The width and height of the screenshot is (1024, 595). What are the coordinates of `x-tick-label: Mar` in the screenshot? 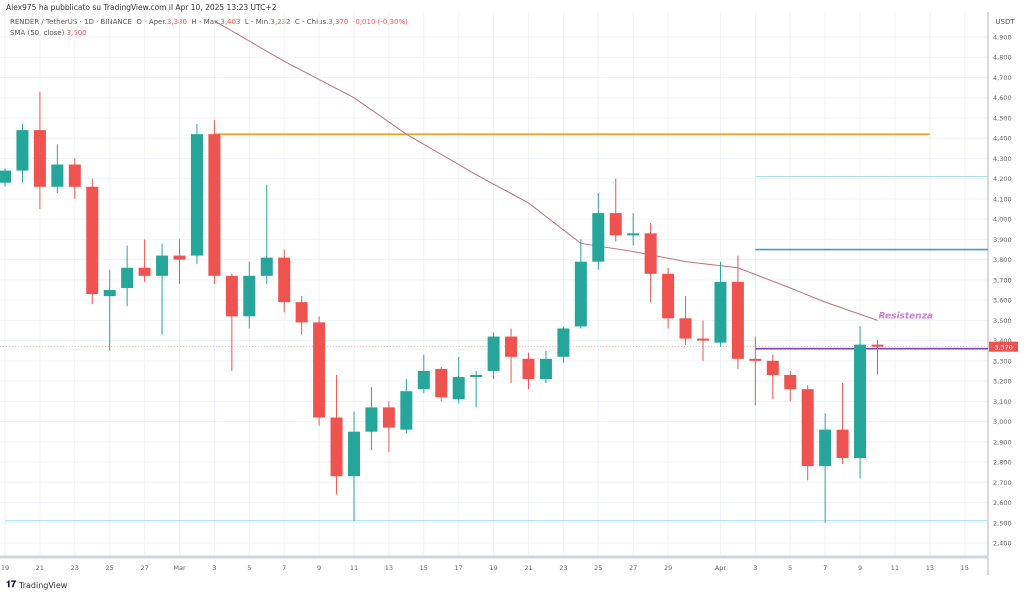 It's located at (179, 568).